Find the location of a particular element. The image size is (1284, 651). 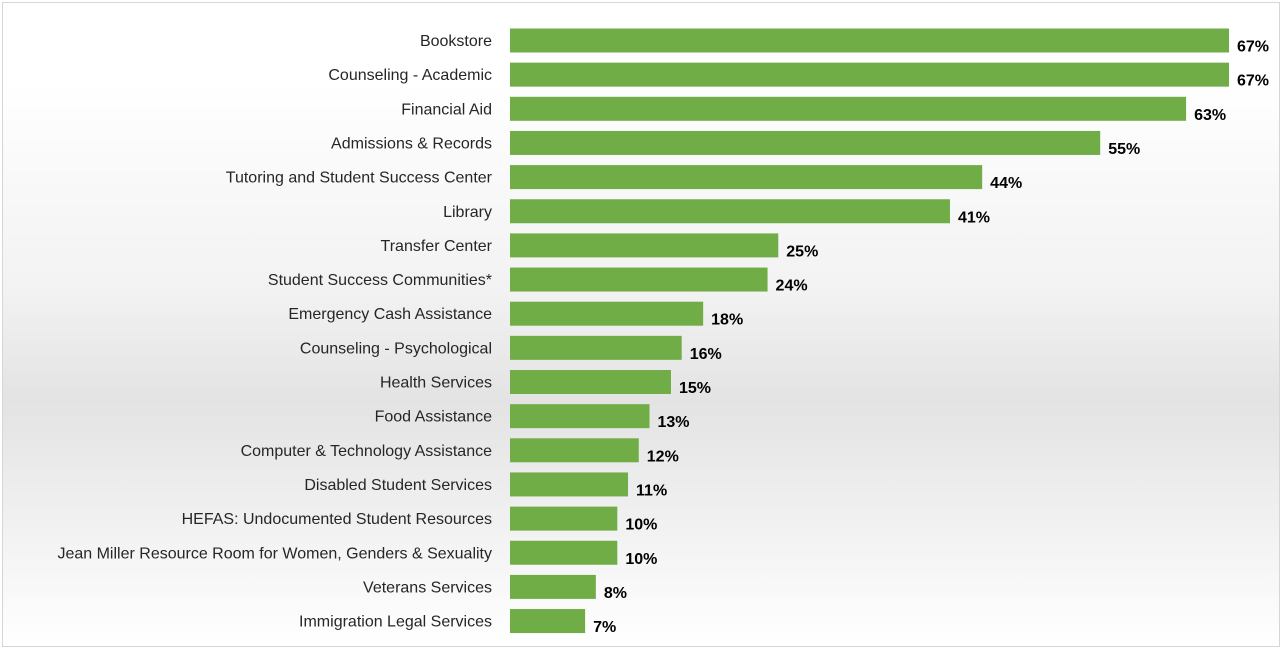

category-label: Transfer Center is located at coordinates (437, 246).